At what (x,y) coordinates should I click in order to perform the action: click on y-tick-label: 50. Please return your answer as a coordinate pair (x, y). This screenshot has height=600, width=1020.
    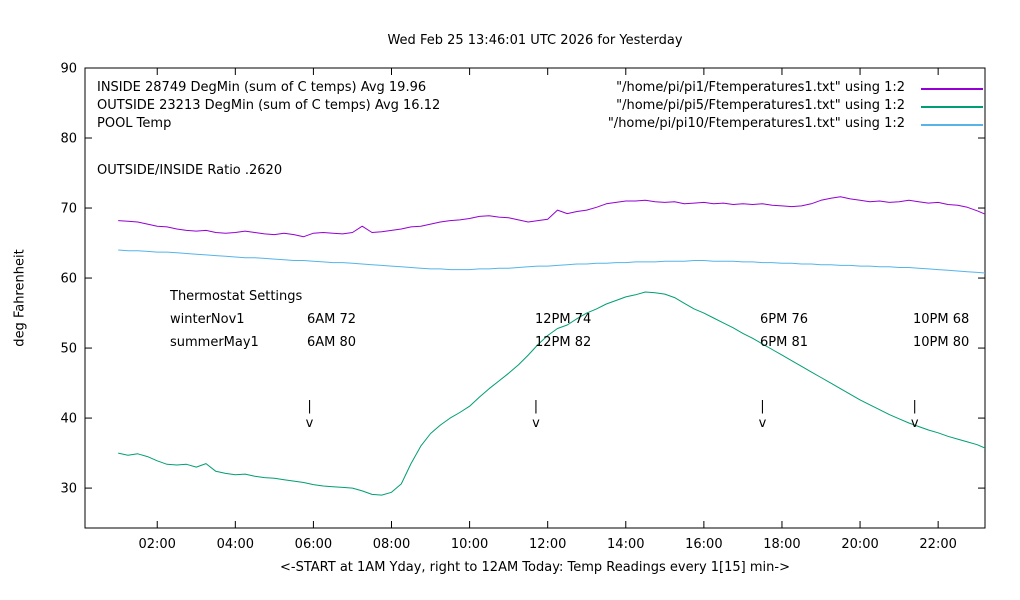
    Looking at the image, I should click on (68, 349).